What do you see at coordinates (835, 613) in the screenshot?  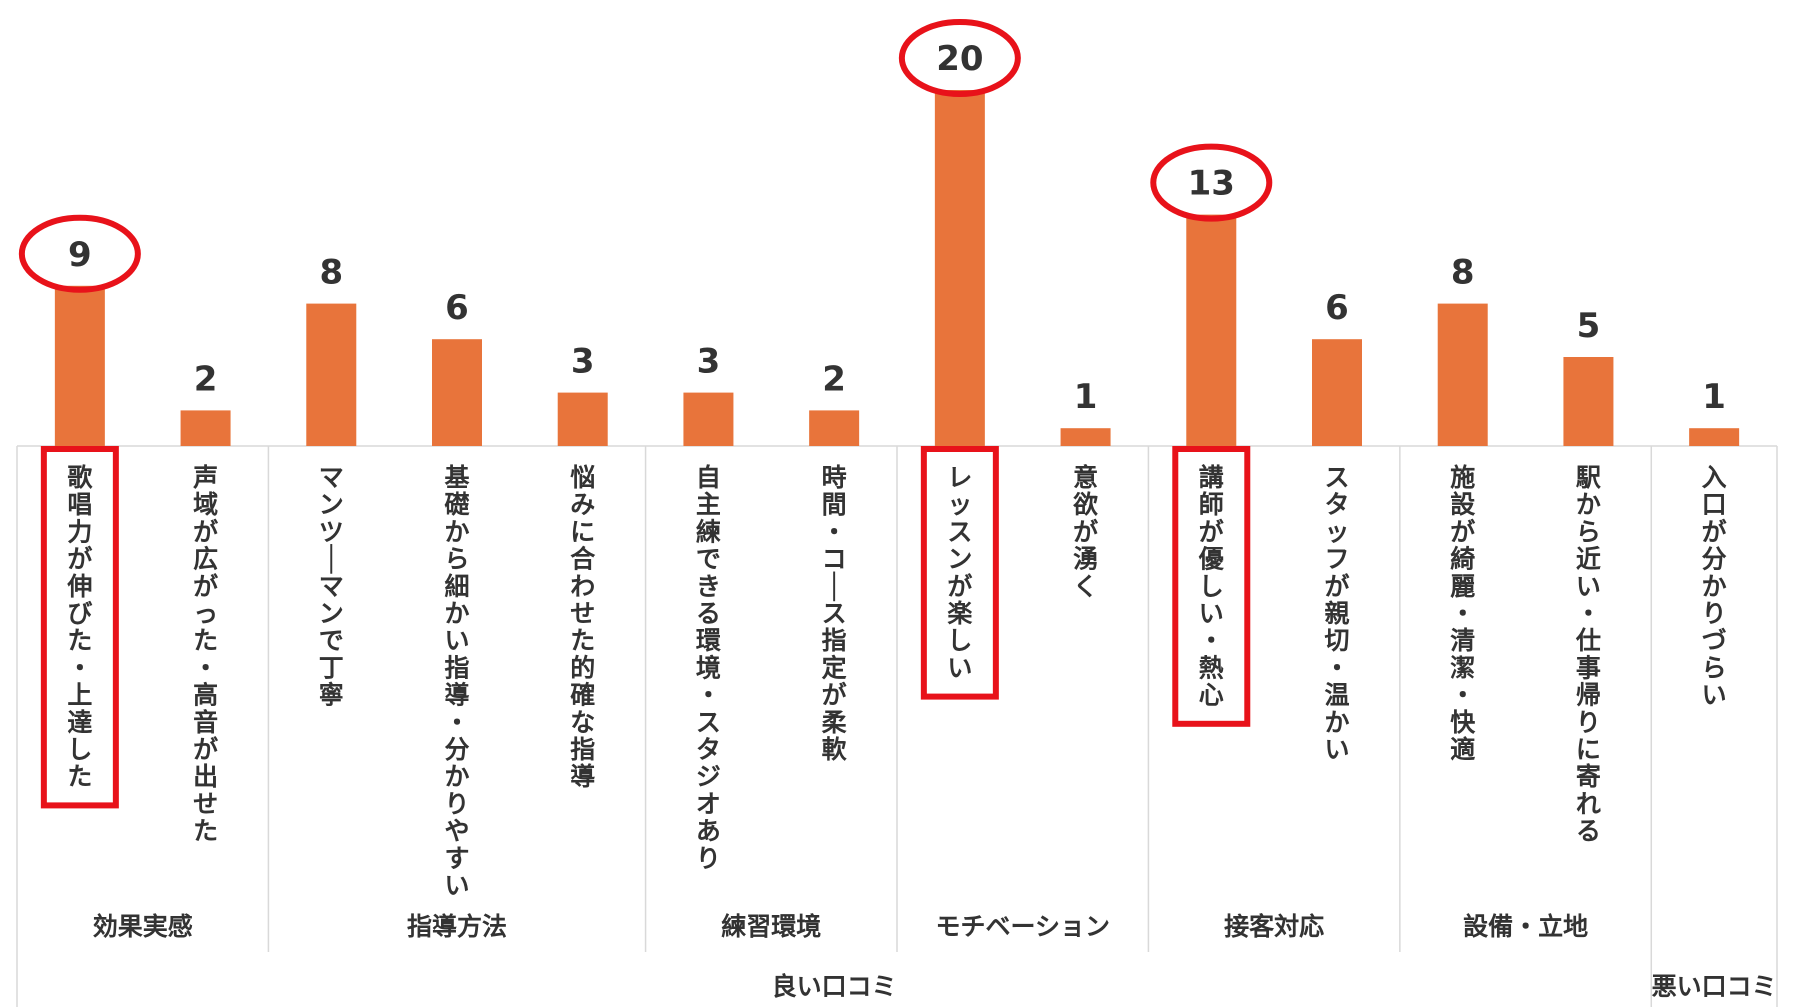 I see `category-label: 時間・コ│ス指定が柔軟` at bounding box center [835, 613].